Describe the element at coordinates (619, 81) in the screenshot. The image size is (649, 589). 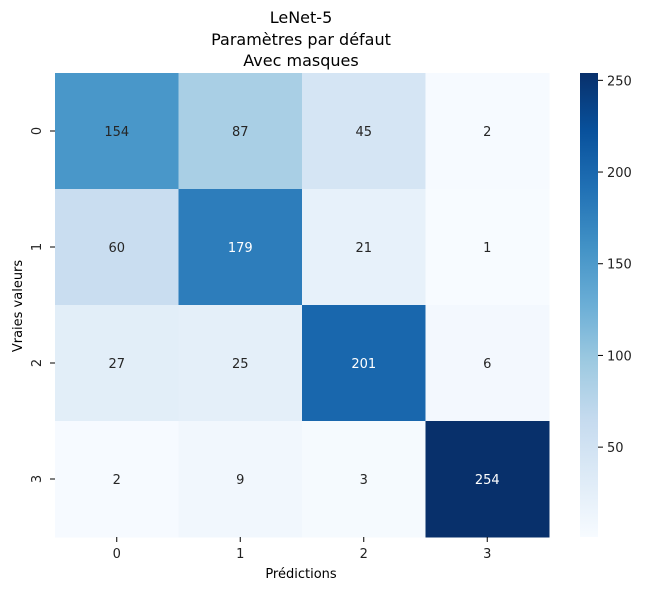
I see `colorbar-tick-label: 250` at that location.